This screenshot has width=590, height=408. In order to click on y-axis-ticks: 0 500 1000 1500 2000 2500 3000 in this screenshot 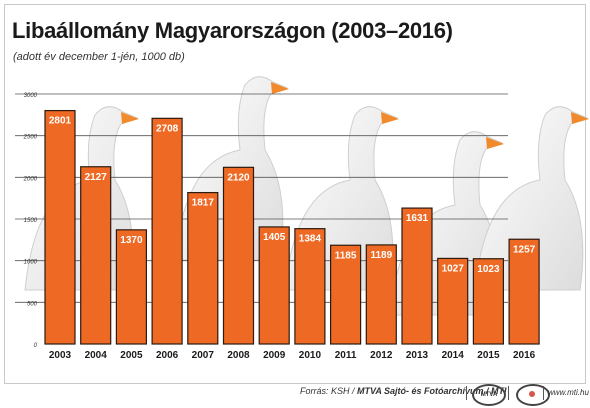, I will do `click(30, 221)`.